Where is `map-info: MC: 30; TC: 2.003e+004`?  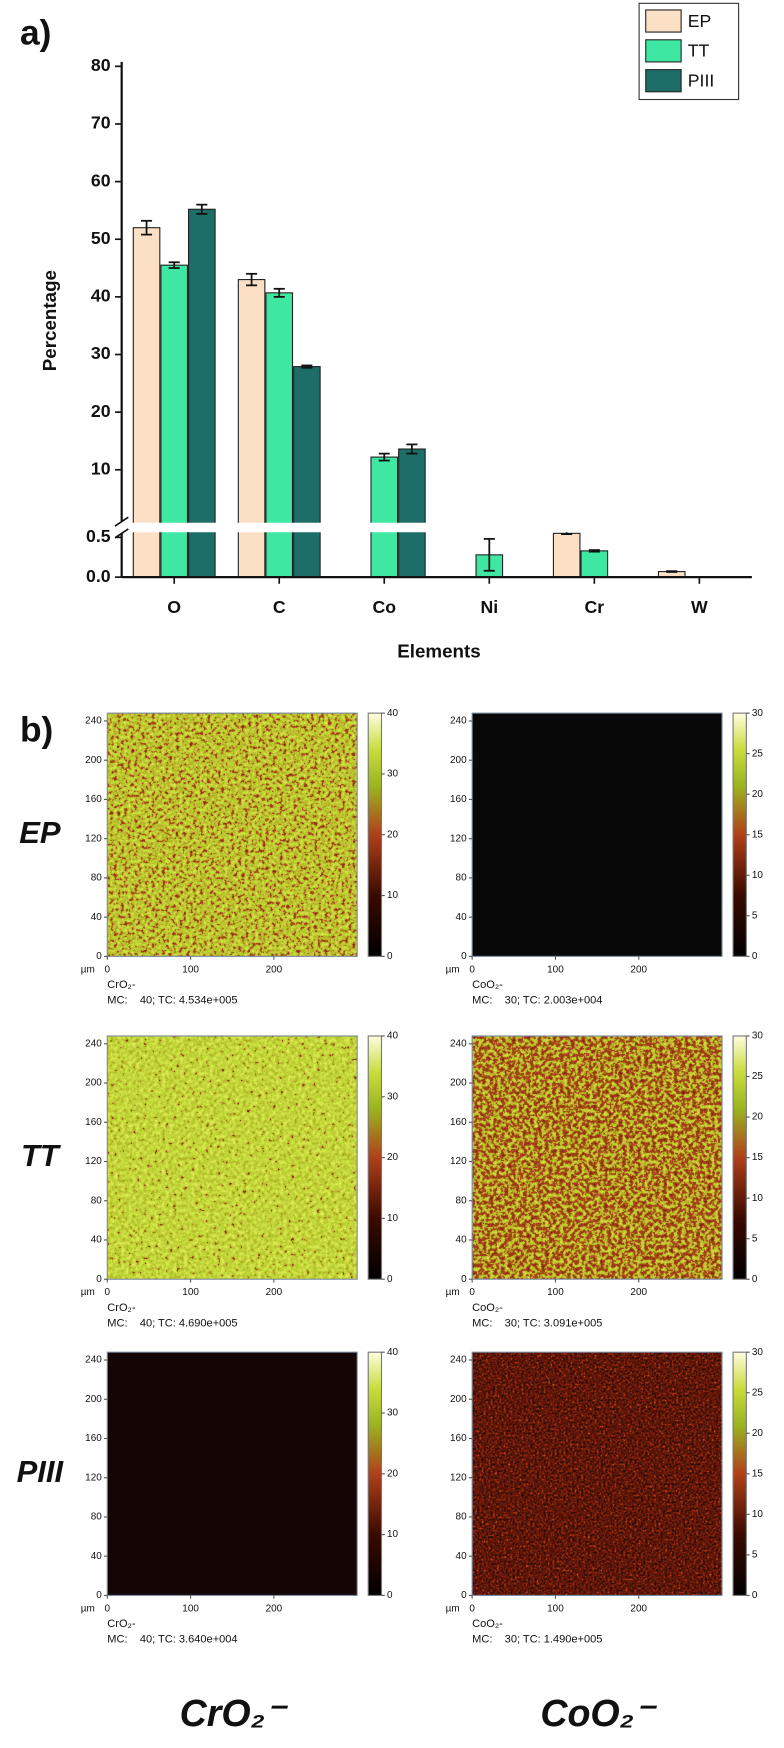
map-info: MC: 30; TC: 2.003e+004 is located at coordinates (537, 1001).